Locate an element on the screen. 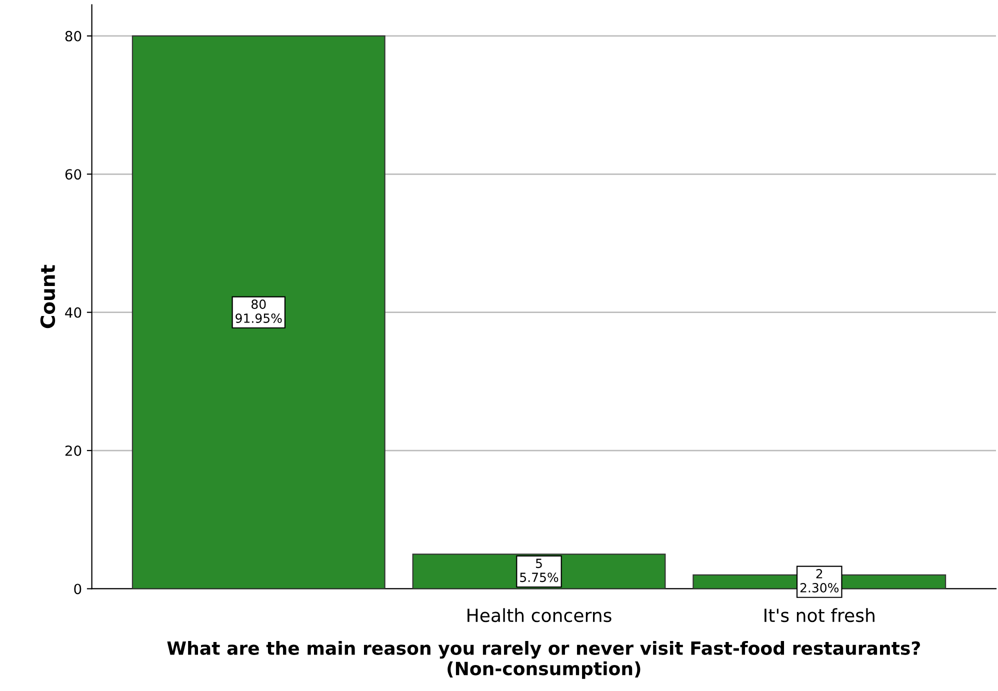 Image resolution: width=998 pixels, height=691 pixels. y-axis-title: Count is located at coordinates (48, 296).